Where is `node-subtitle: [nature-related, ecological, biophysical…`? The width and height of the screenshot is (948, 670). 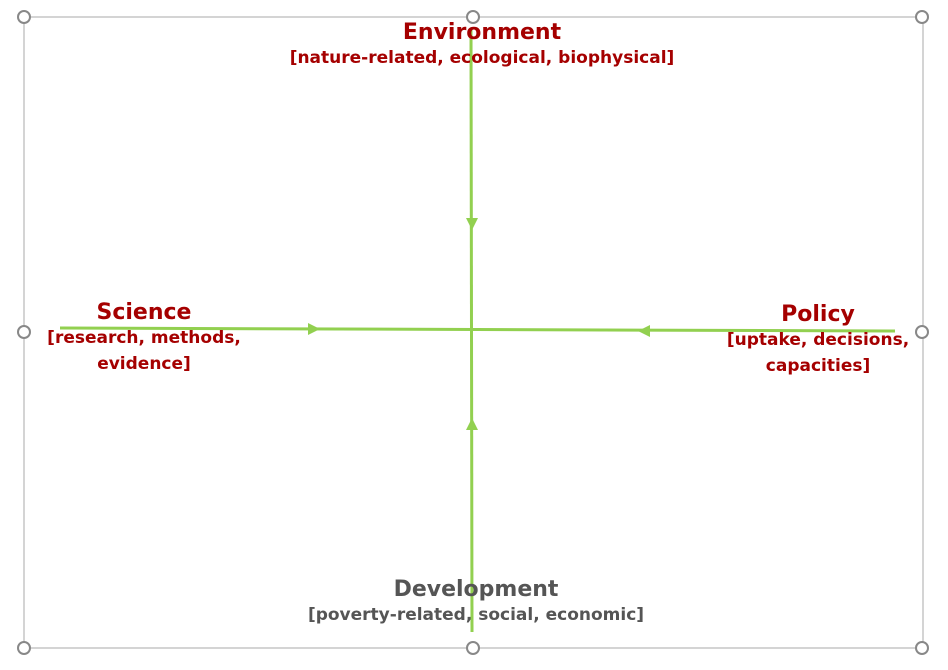 node-subtitle: [nature-related, ecological, biophysical… is located at coordinates (482, 58).